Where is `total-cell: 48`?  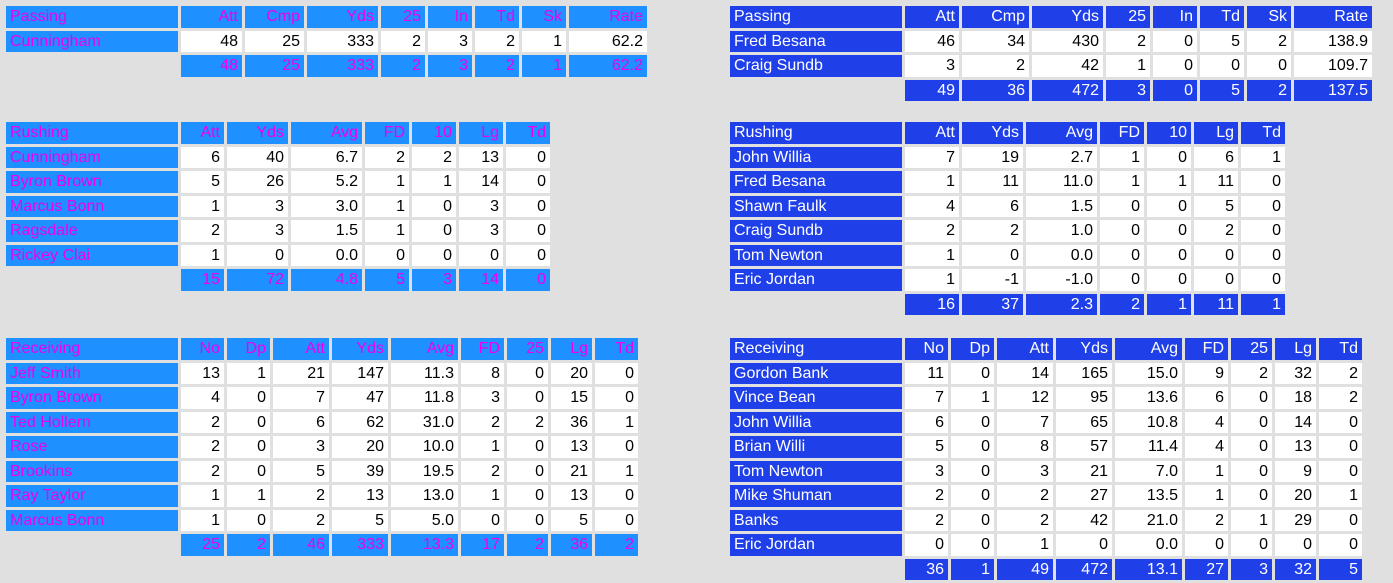
total-cell: 48 is located at coordinates (211, 66).